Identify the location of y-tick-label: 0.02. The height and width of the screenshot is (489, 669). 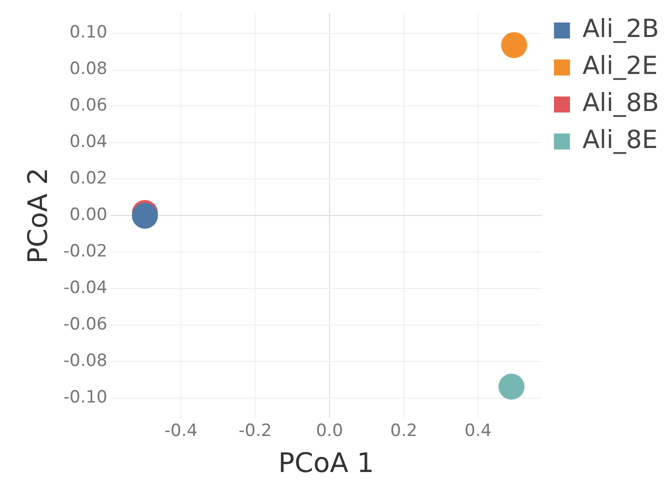
(89, 178).